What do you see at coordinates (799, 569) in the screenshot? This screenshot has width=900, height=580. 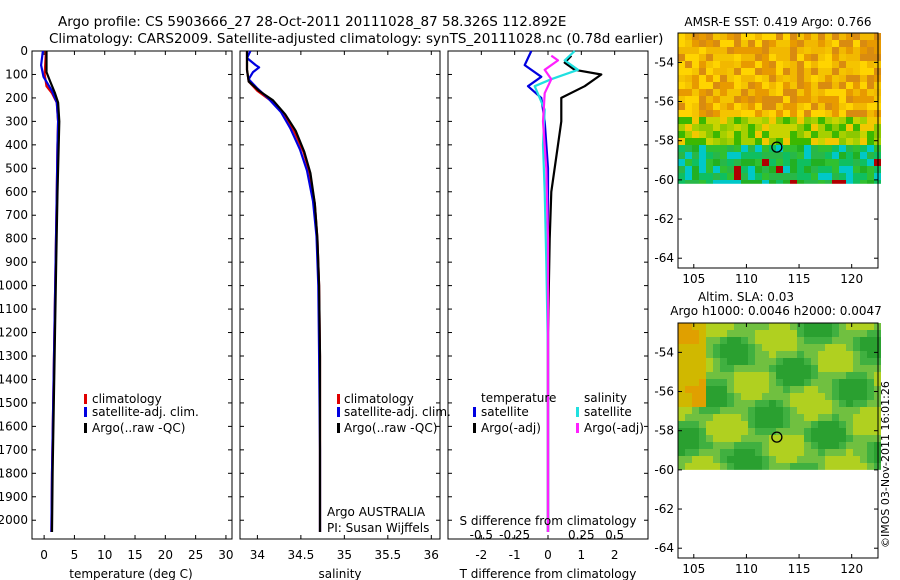 I see `map-x-tick-label: 115` at bounding box center [799, 569].